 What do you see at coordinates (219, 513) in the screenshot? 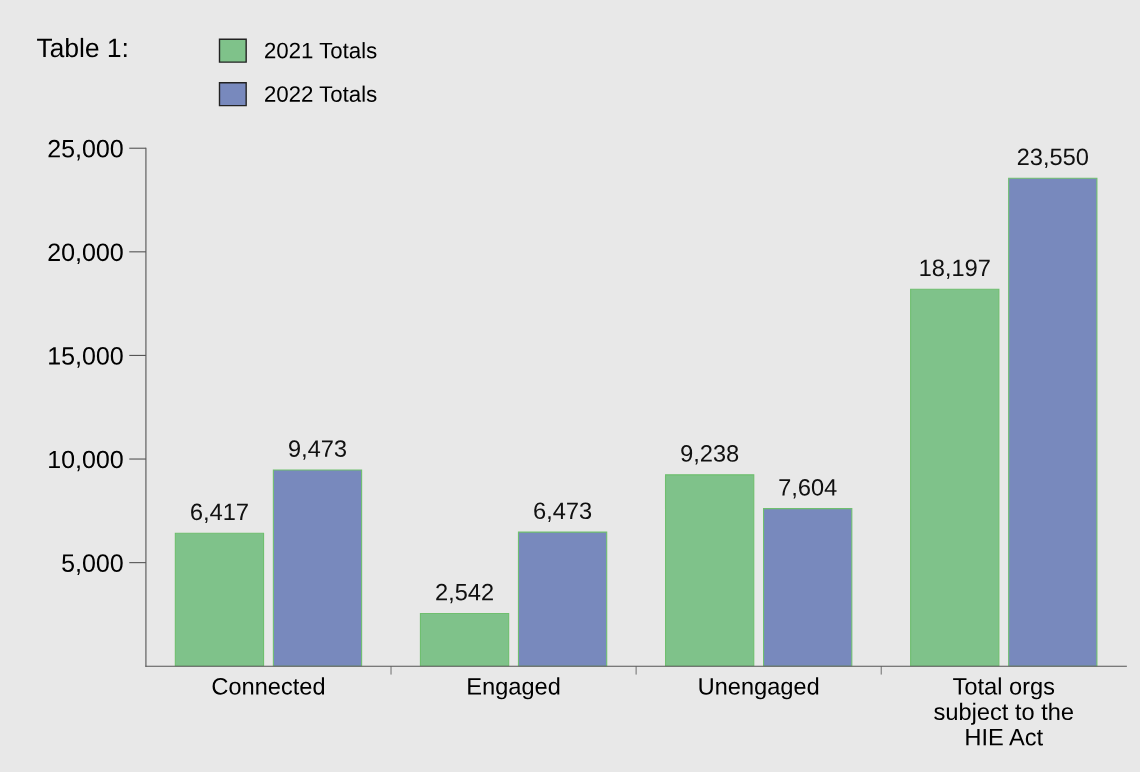
I see `data-label: 6,417` at bounding box center [219, 513].